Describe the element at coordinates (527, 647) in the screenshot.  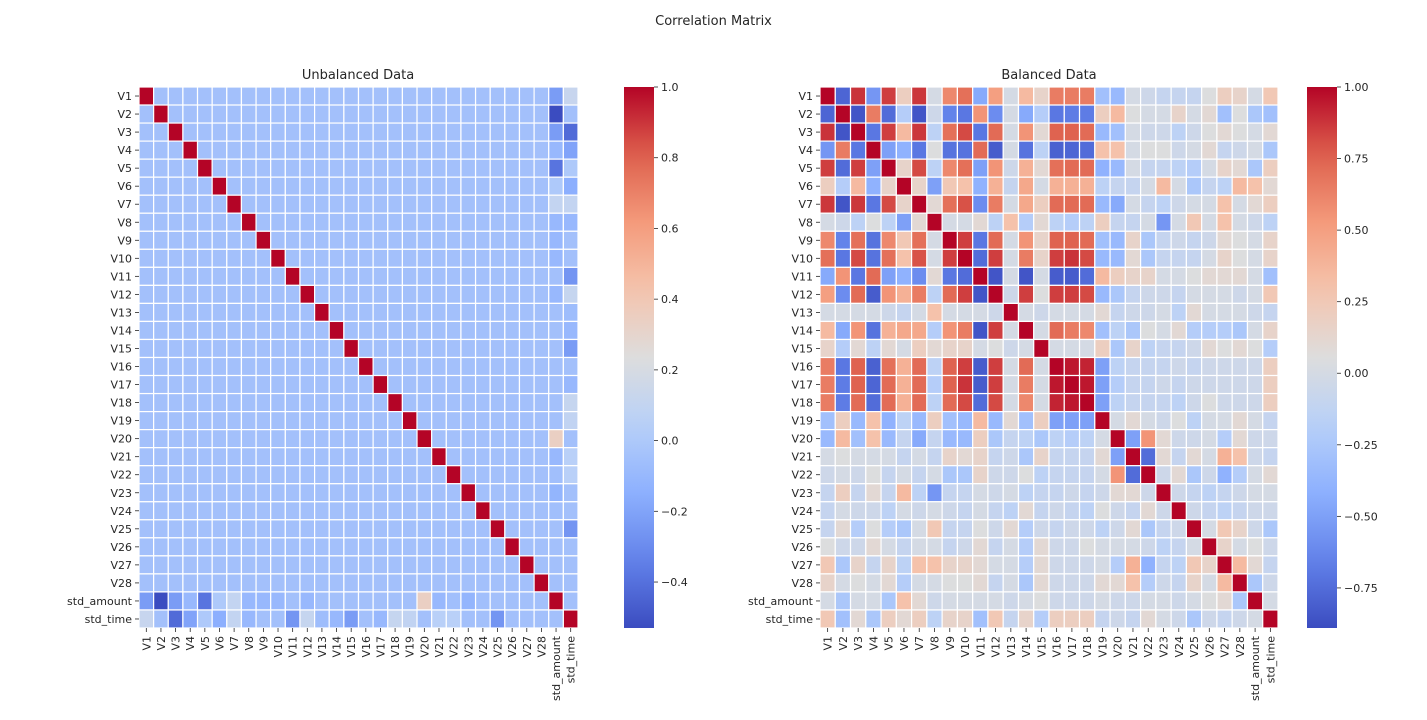
I see `x-tick-label: V27` at that location.